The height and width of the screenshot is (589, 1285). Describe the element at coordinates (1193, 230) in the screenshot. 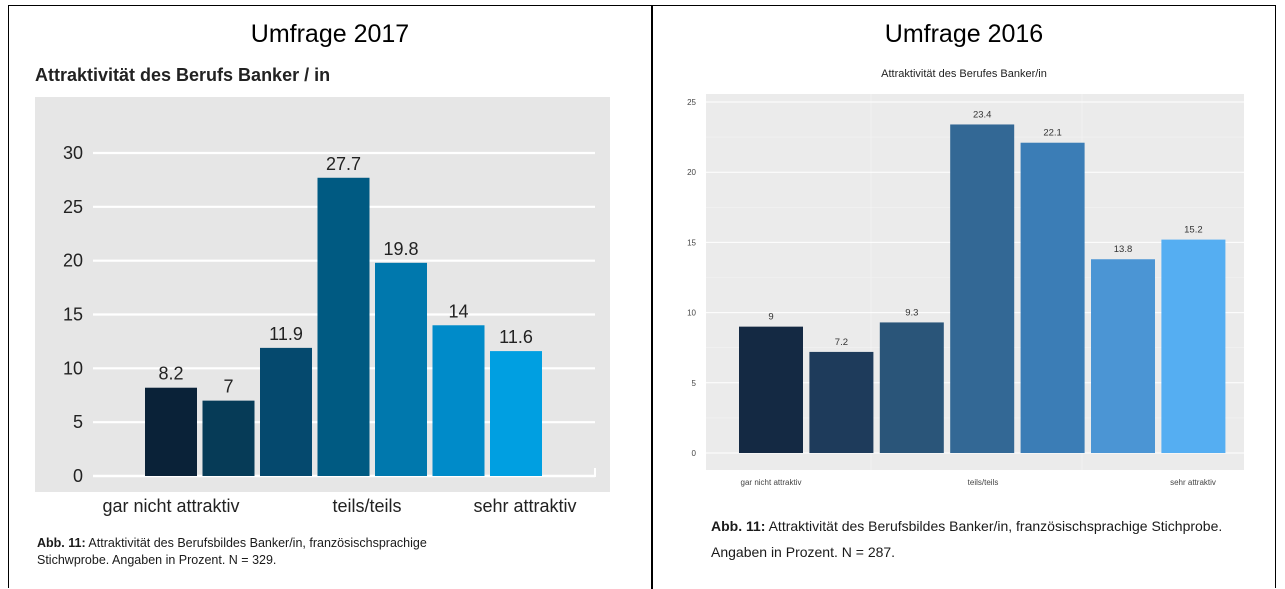

I see `chart2016-data-label: 15.2` at that location.